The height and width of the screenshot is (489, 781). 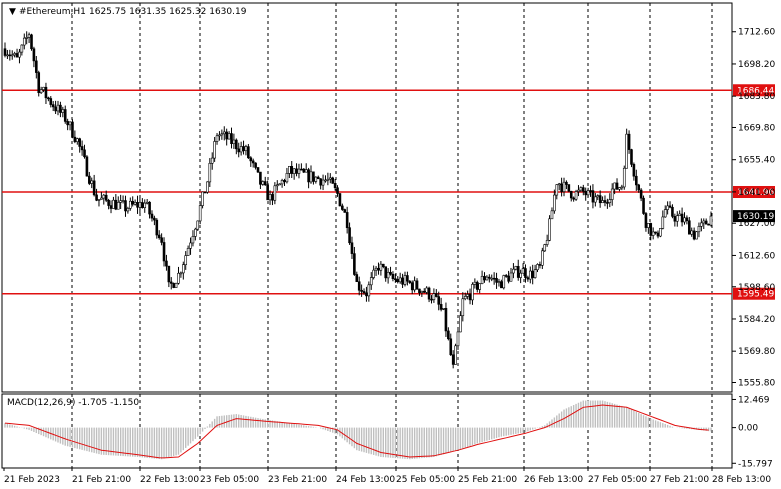 I want to click on level-price-label: 1640.96, so click(x=755, y=193).